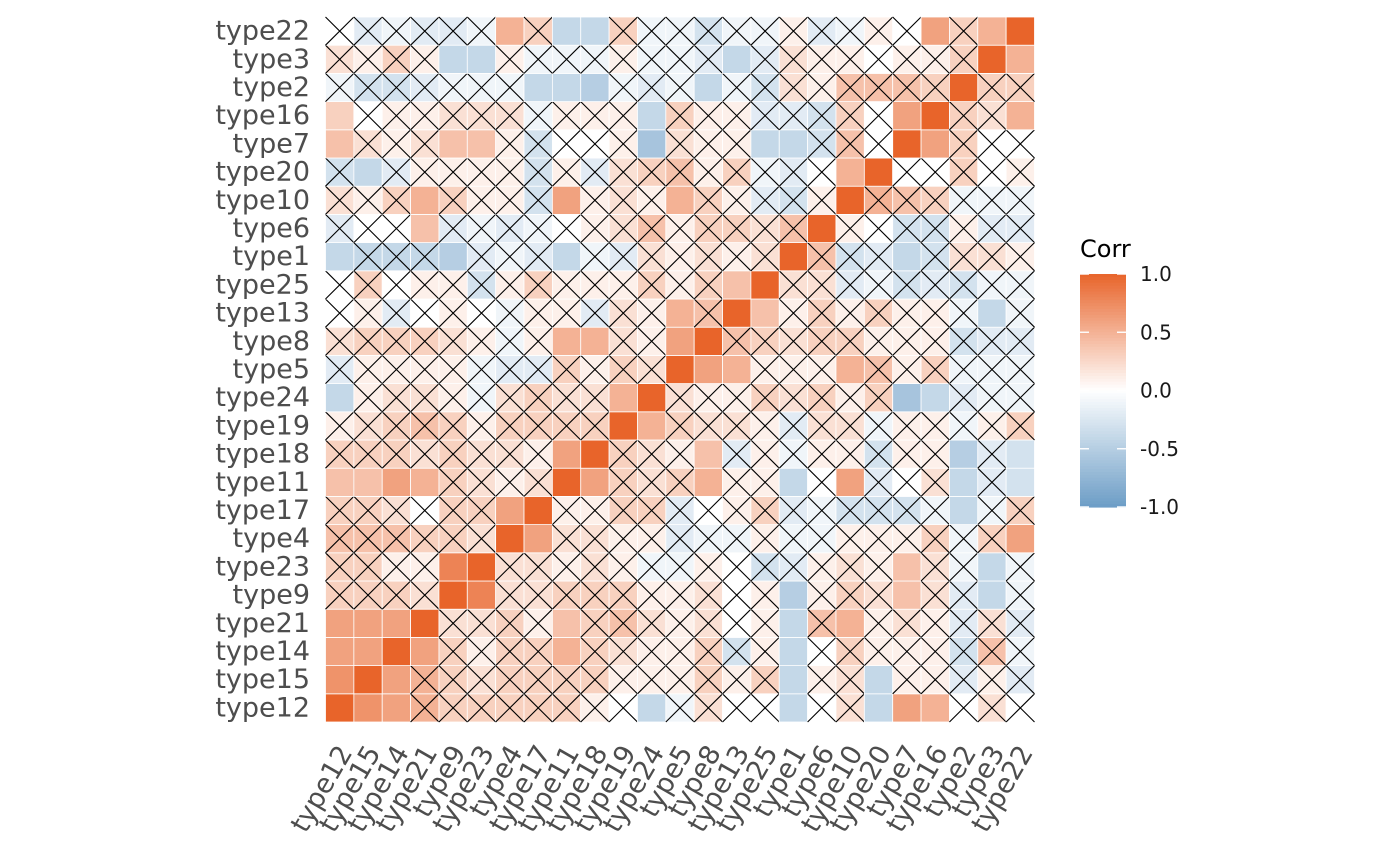 The image size is (1400, 866). Describe the element at coordinates (272, 228) in the screenshot. I see `y-tick-label: type6` at that location.